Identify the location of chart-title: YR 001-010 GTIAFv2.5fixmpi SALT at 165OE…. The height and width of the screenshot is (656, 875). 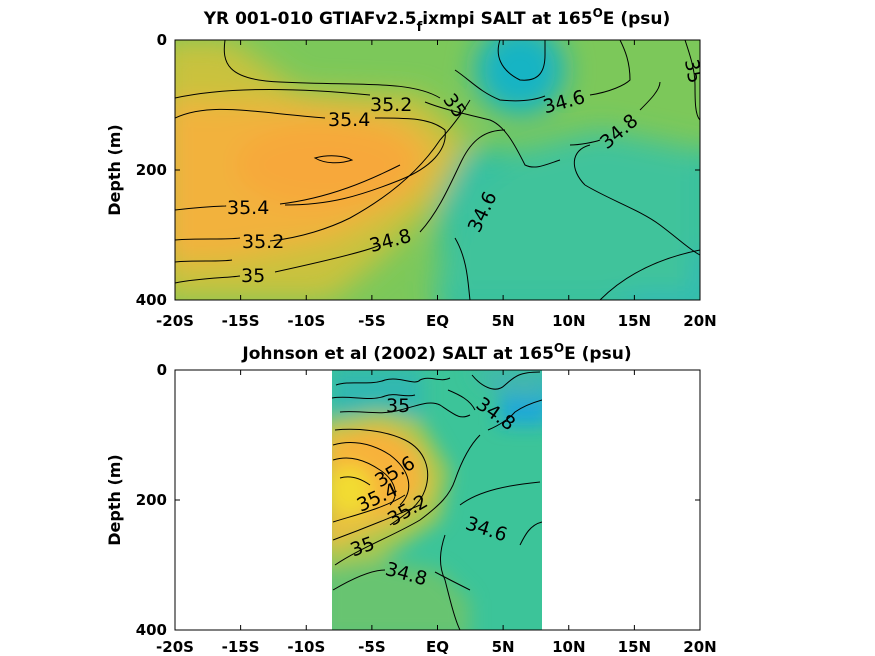
(437, 20).